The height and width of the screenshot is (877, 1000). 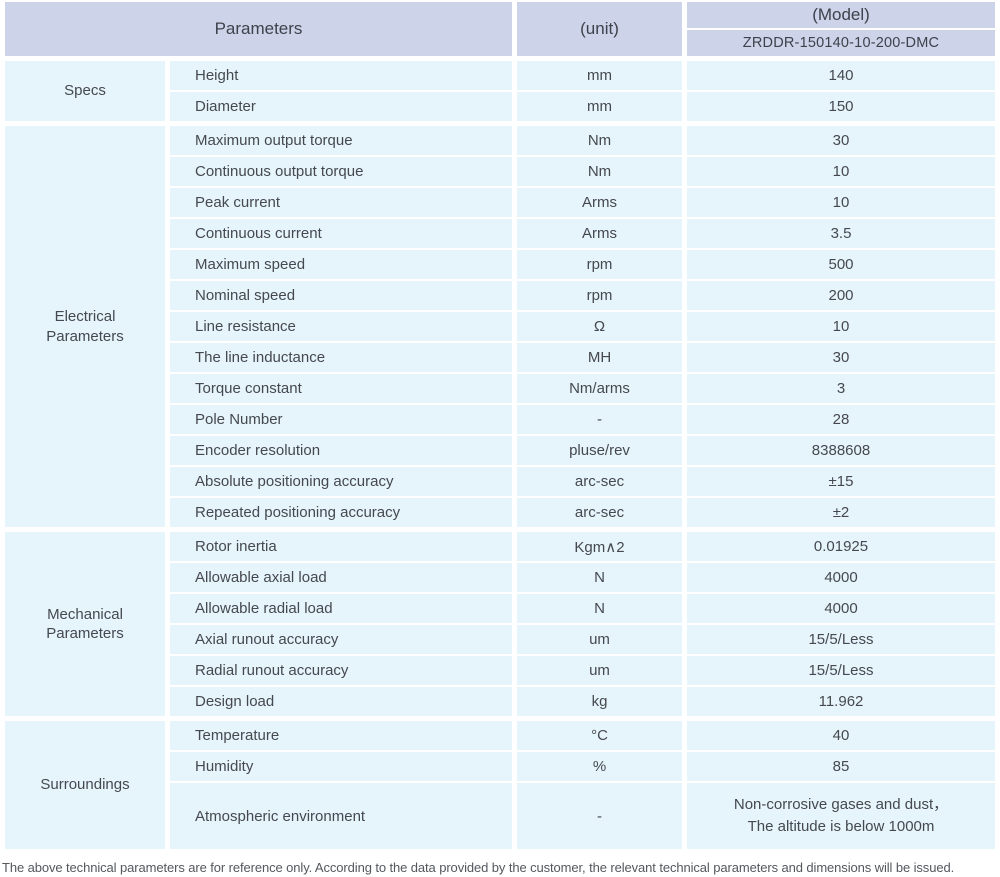 I want to click on param-cell: Continuous output torque, so click(x=341, y=171).